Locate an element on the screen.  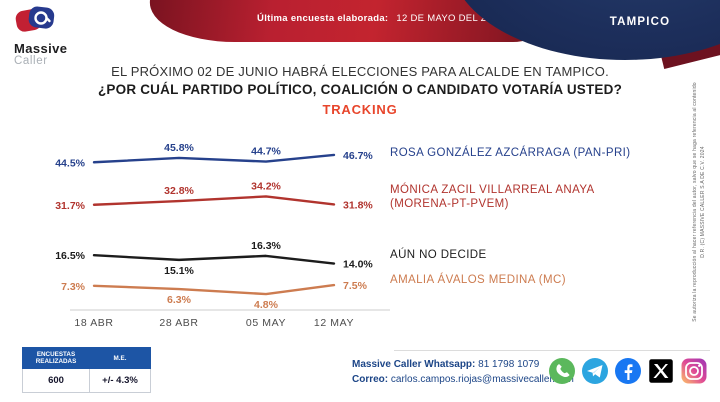
telegram-icon is located at coordinates (595, 371).